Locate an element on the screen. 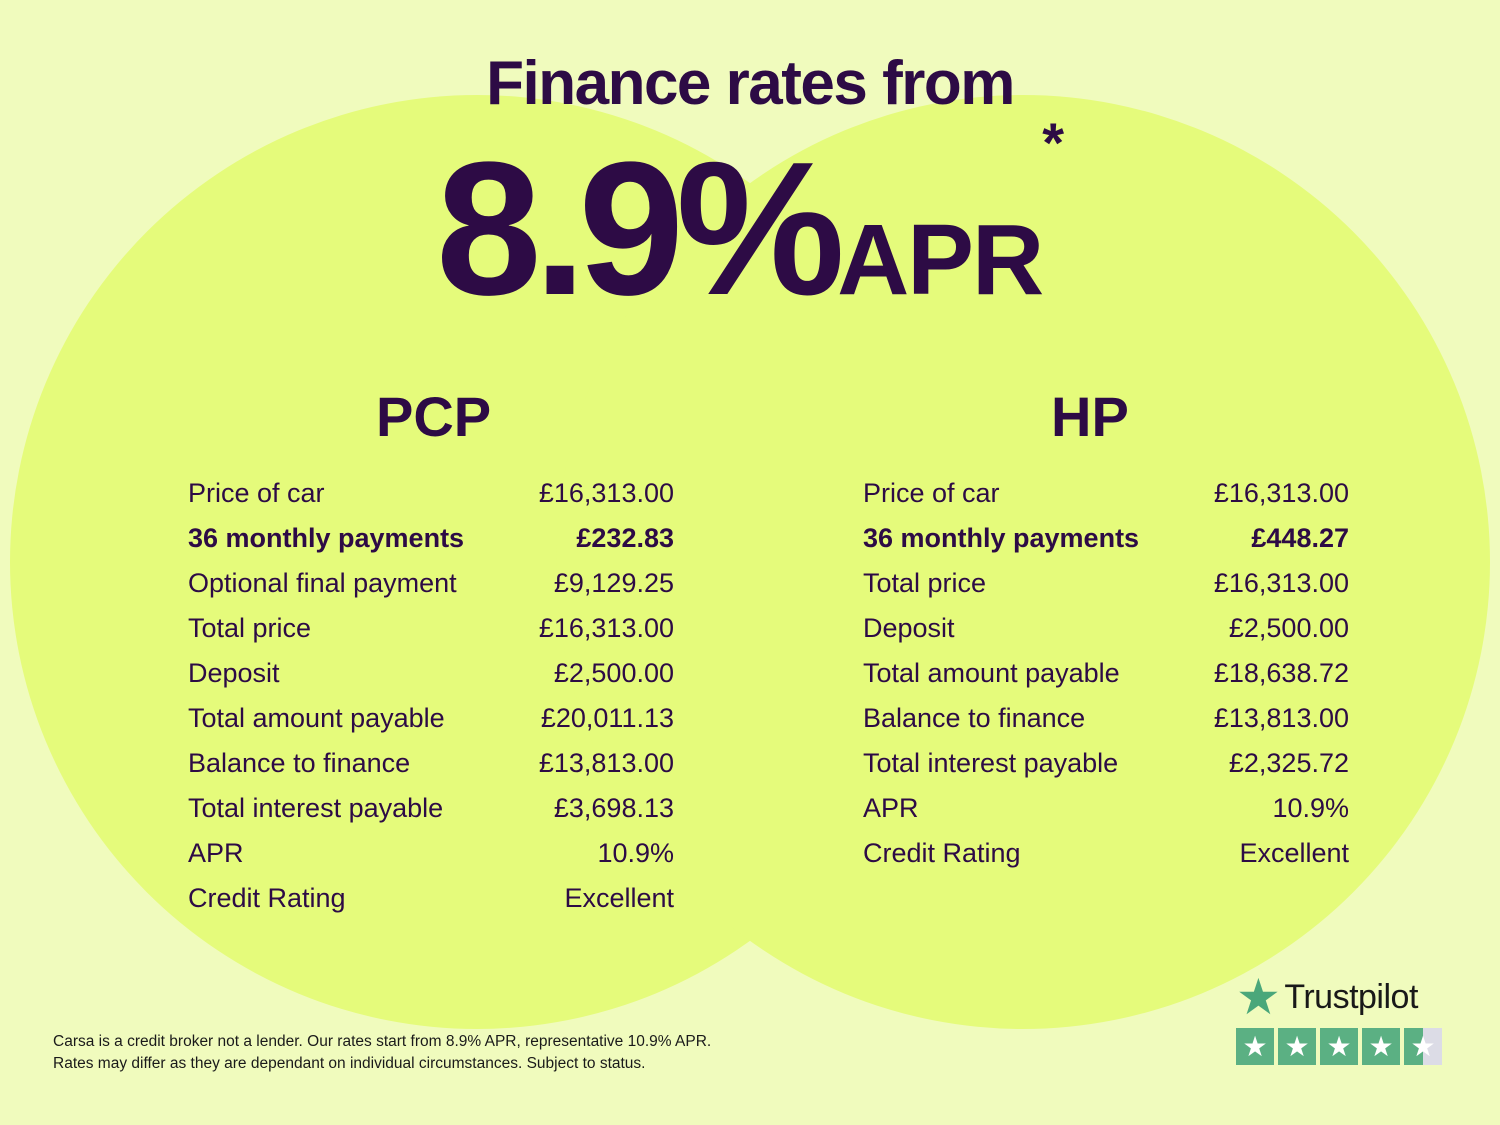 The height and width of the screenshot is (1125, 1500). headline: Finance rates from is located at coordinates (750, 83).